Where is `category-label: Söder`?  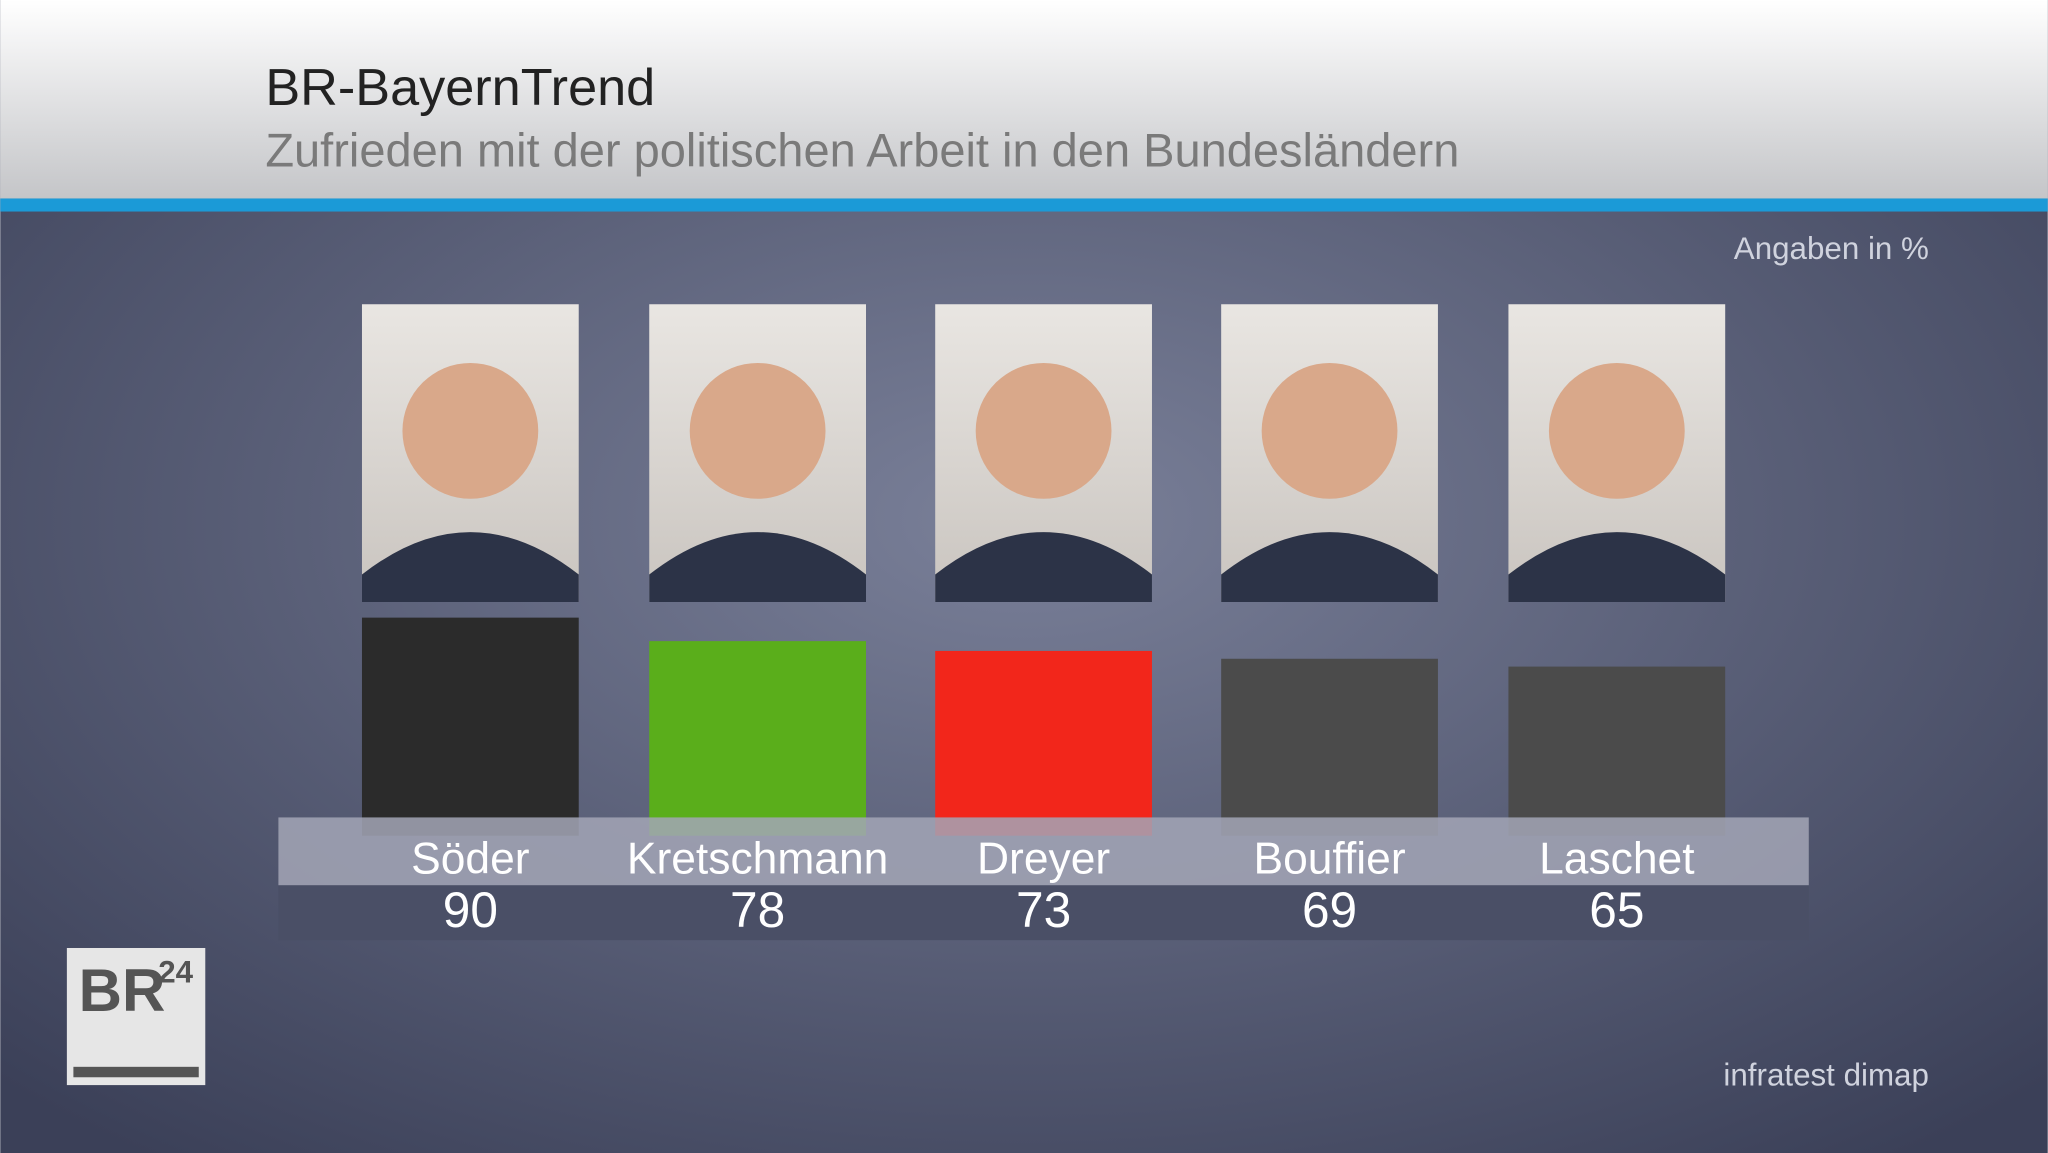 category-label: Söder is located at coordinates (470, 859).